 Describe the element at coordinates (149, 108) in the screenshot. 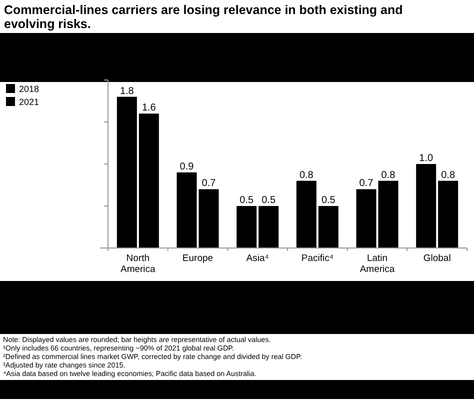

I see `data-label: 1.6` at that location.